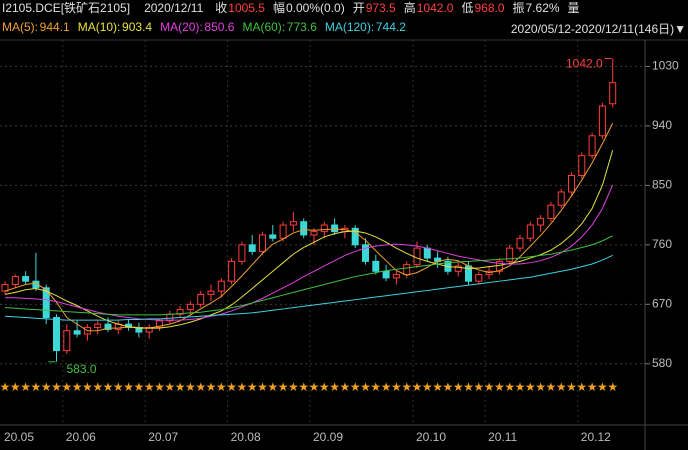 The image size is (688, 450). Describe the element at coordinates (662, 244) in the screenshot. I see `y-tick-label: 760` at that location.